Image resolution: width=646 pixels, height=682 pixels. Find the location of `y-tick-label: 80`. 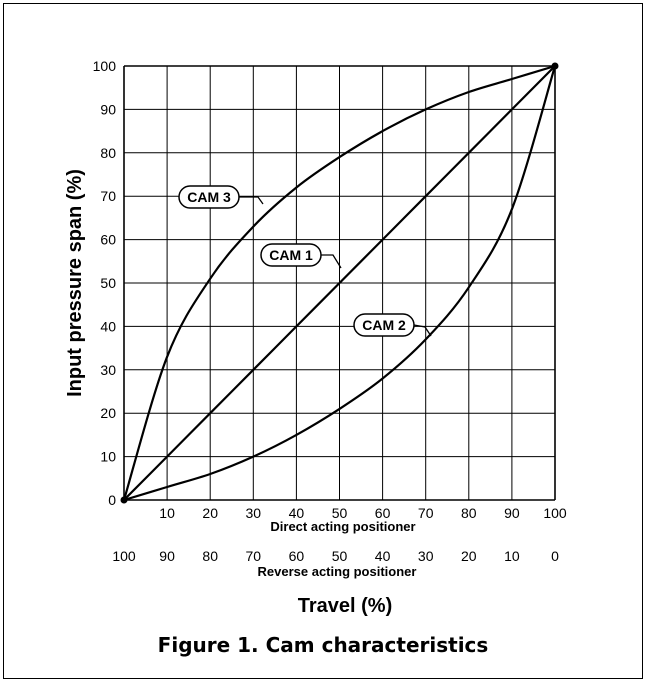

y-tick-label: 80 is located at coordinates (108, 153).